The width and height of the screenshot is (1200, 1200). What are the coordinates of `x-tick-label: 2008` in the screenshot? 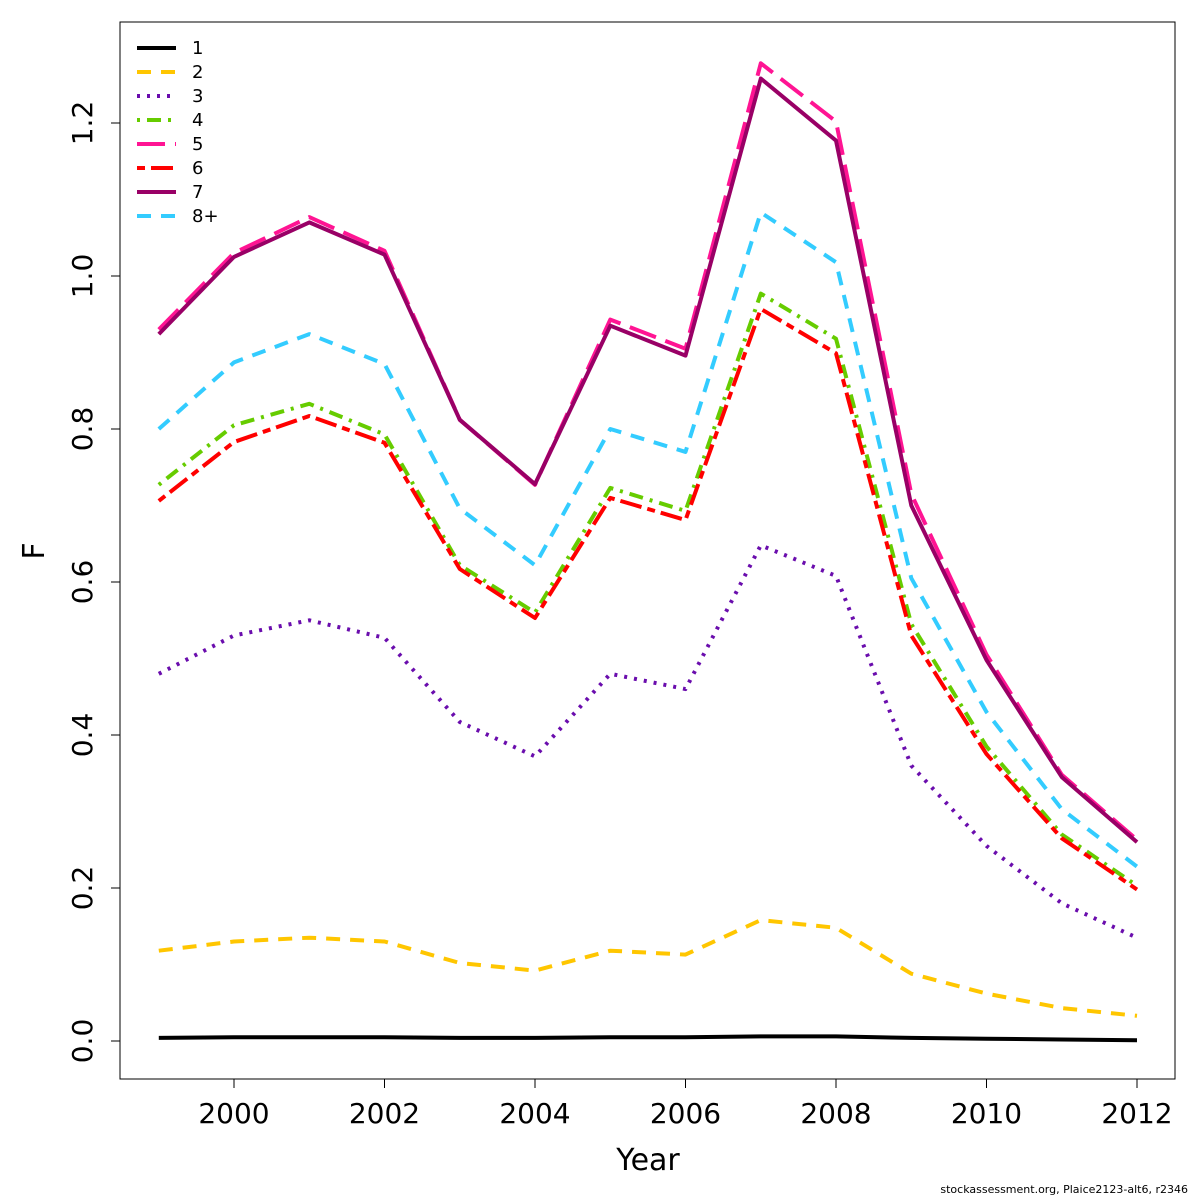 It's located at (835, 1113).